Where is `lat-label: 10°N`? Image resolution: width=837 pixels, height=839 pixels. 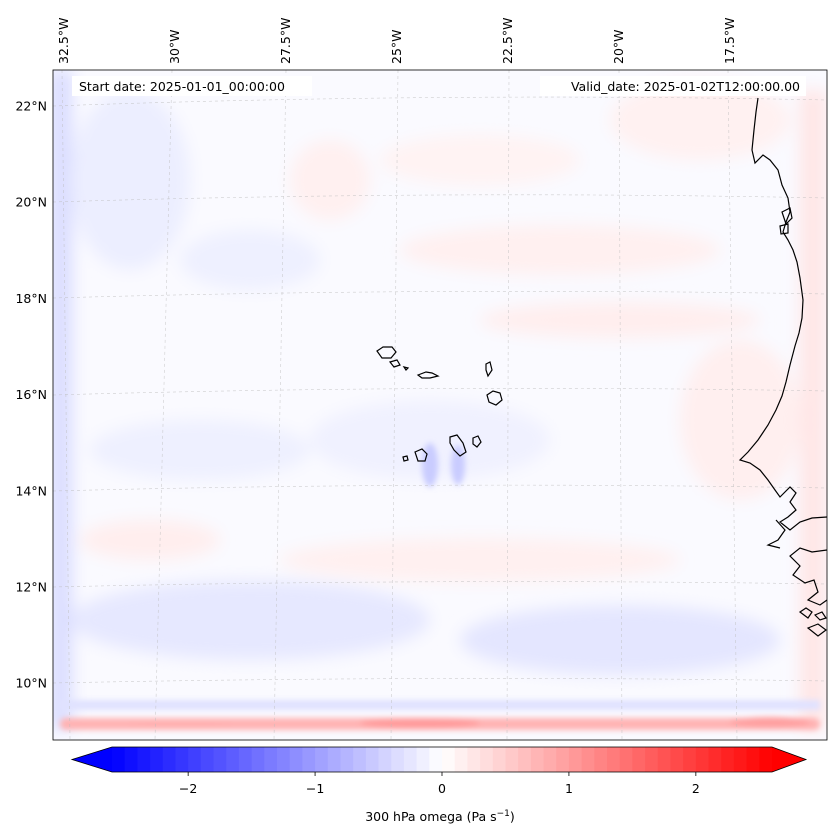
lat-label: 10°N is located at coordinates (31, 683).